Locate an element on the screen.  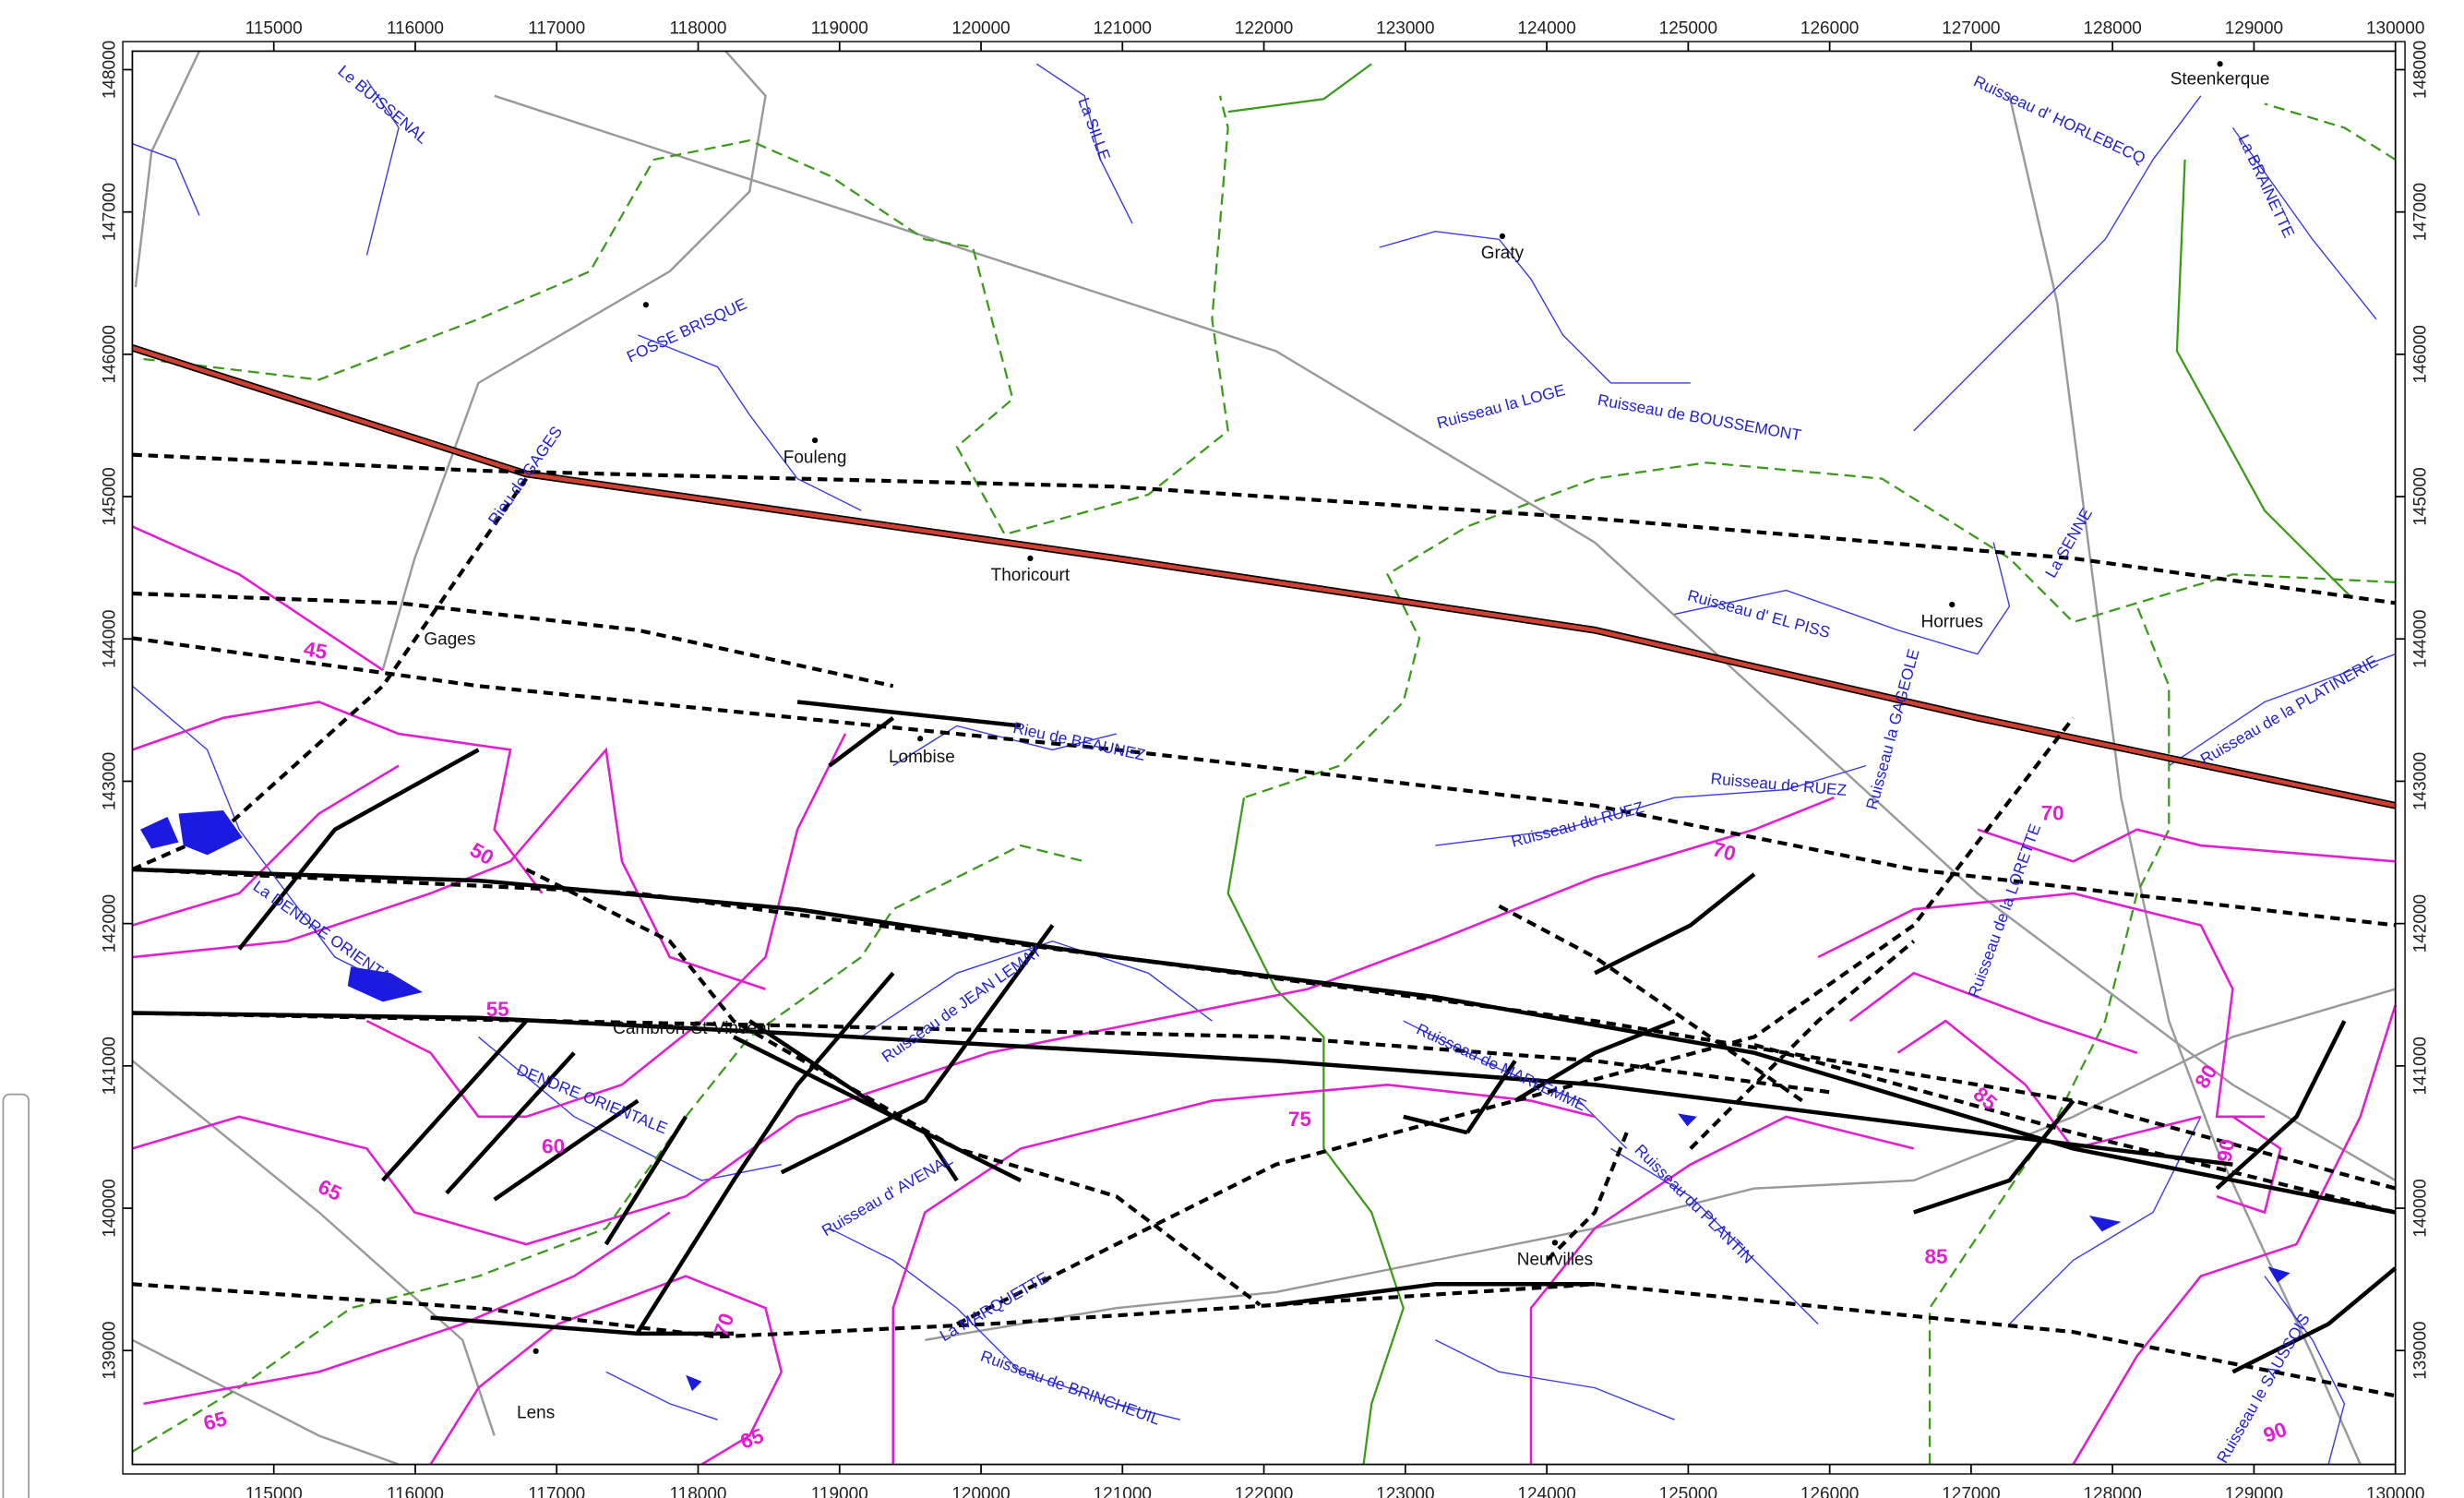
place-label: Thoricourt is located at coordinates (1031, 575).